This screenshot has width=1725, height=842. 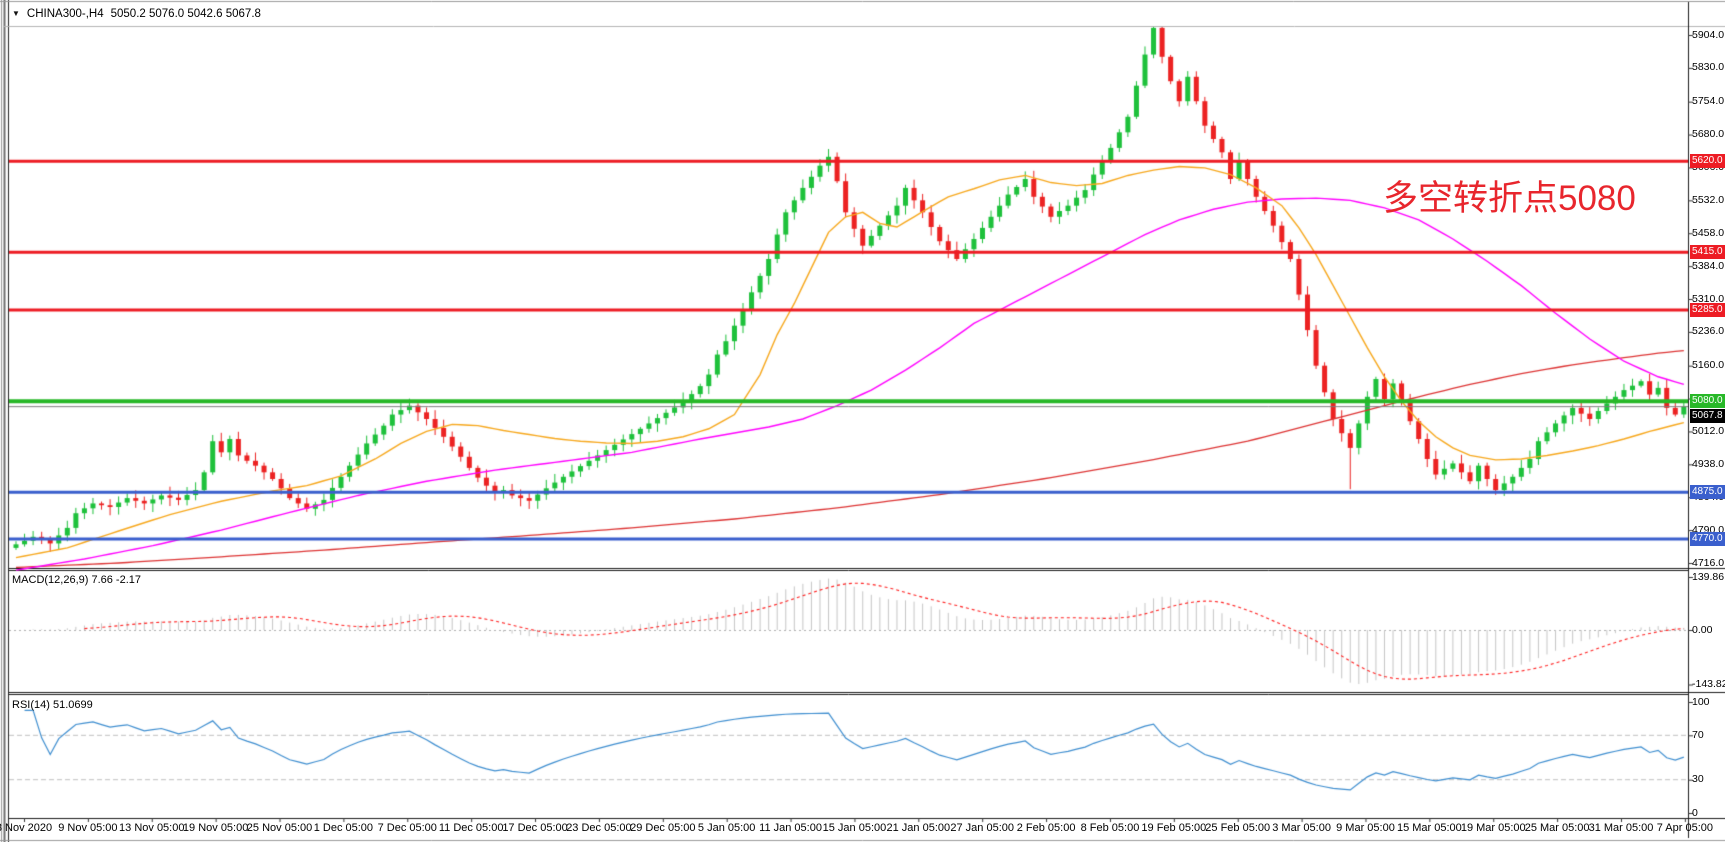 I want to click on price-tick-label: 5458.0, so click(x=1708, y=232).